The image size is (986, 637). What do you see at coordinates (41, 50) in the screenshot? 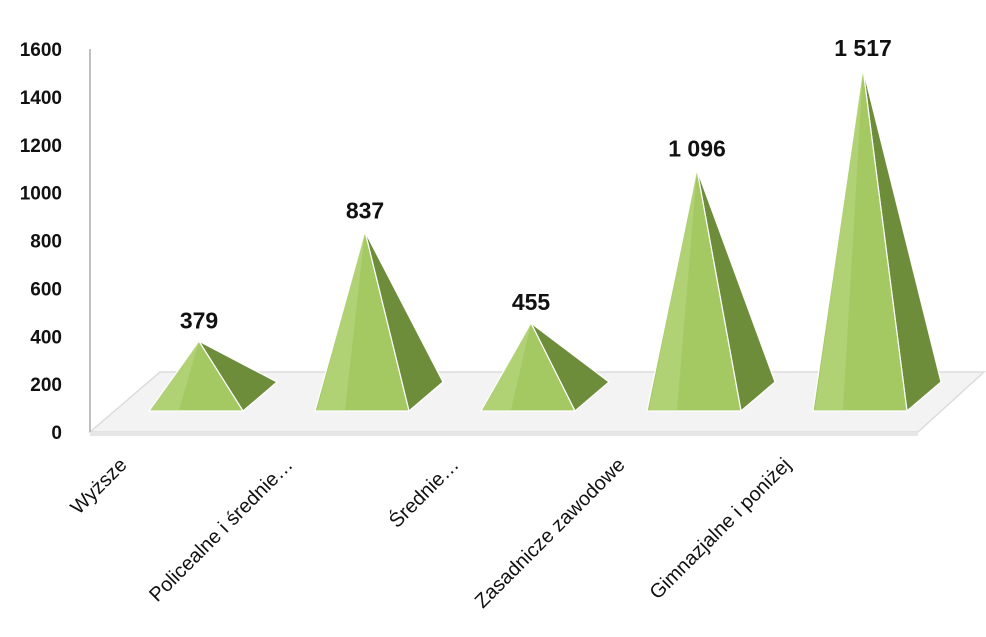
I see `y-tick-label: 1600` at bounding box center [41, 50].